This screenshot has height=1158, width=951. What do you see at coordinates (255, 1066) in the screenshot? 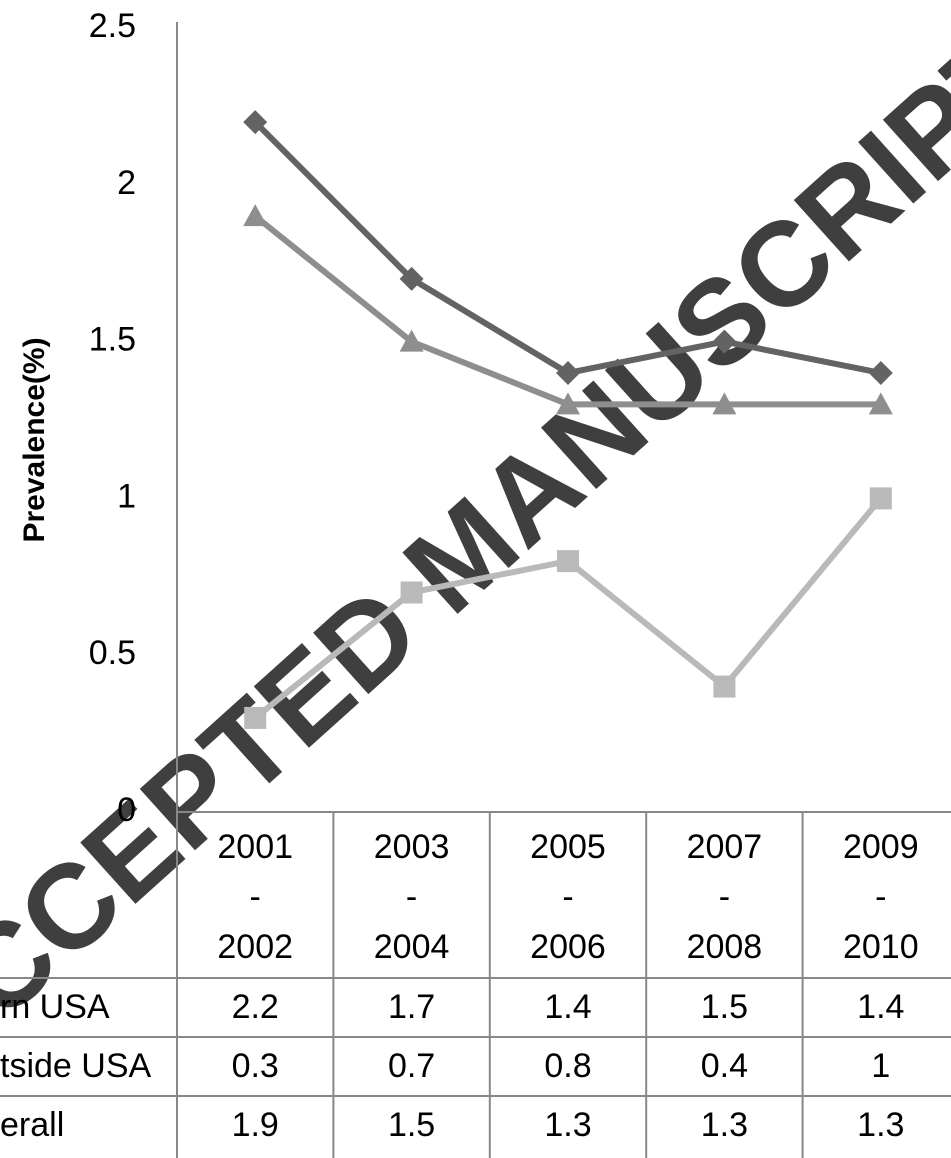
I see `table-value: 0.3` at bounding box center [255, 1066].